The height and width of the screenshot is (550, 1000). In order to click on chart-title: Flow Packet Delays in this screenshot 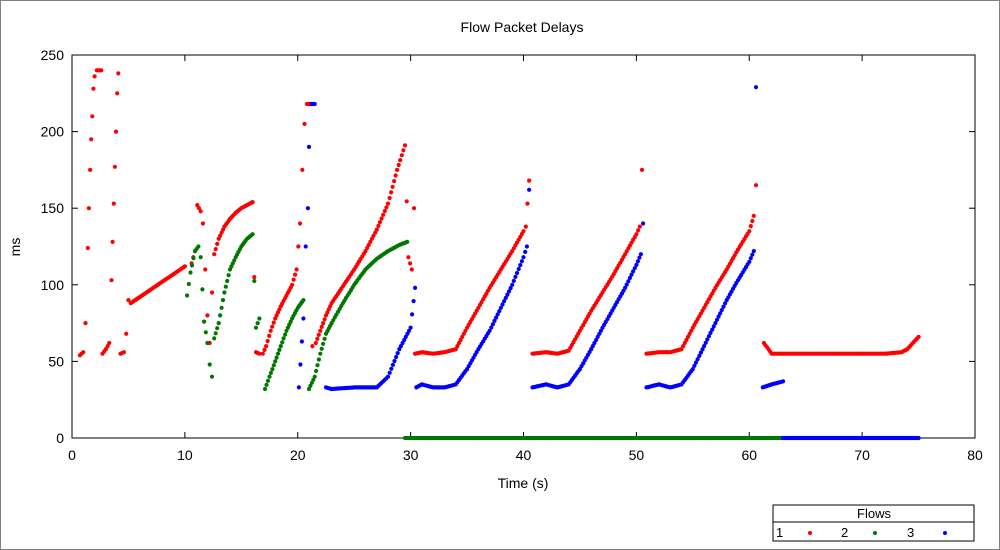, I will do `click(522, 27)`.